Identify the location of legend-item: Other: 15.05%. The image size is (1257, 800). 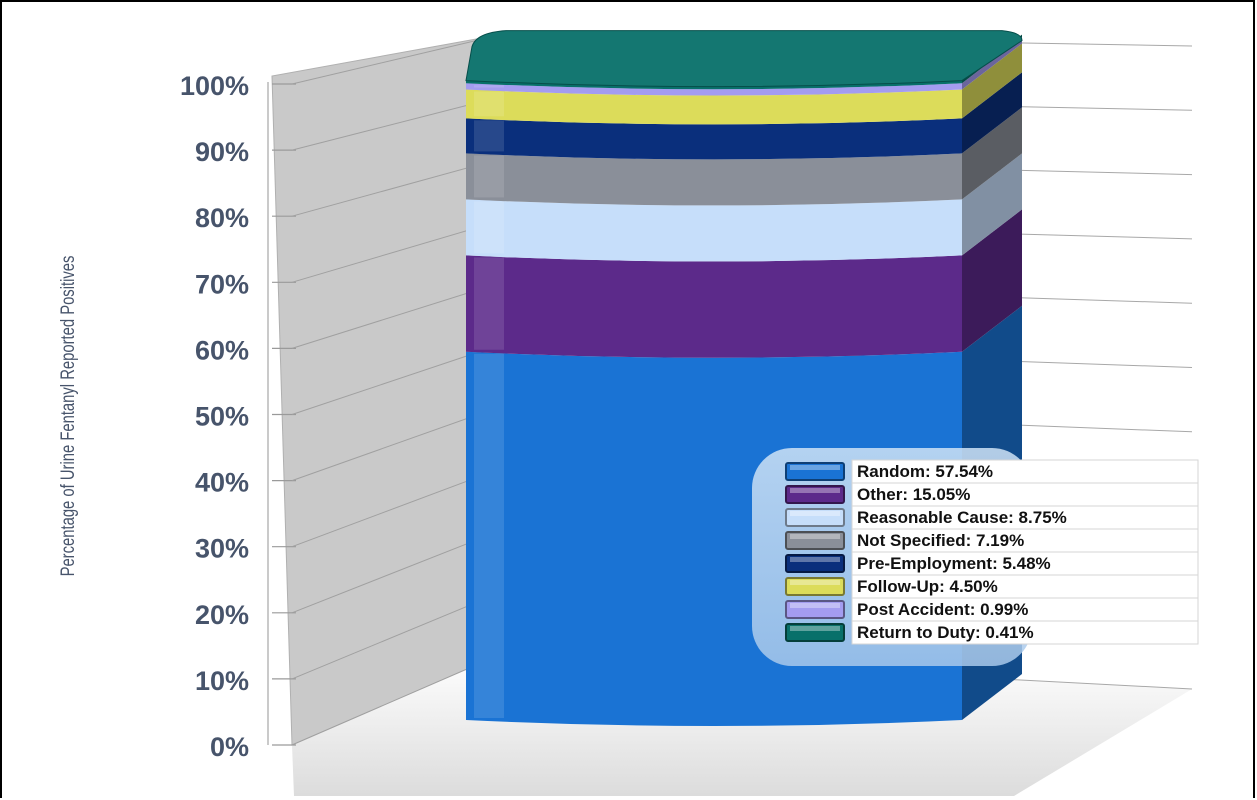
(992, 494).